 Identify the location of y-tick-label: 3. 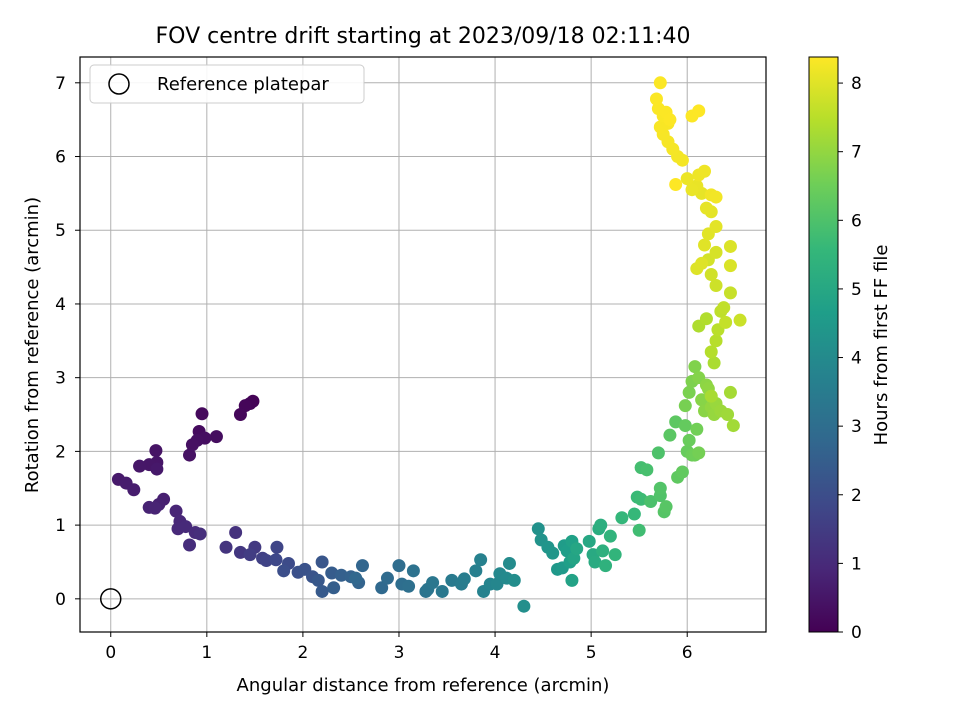
(60, 379).